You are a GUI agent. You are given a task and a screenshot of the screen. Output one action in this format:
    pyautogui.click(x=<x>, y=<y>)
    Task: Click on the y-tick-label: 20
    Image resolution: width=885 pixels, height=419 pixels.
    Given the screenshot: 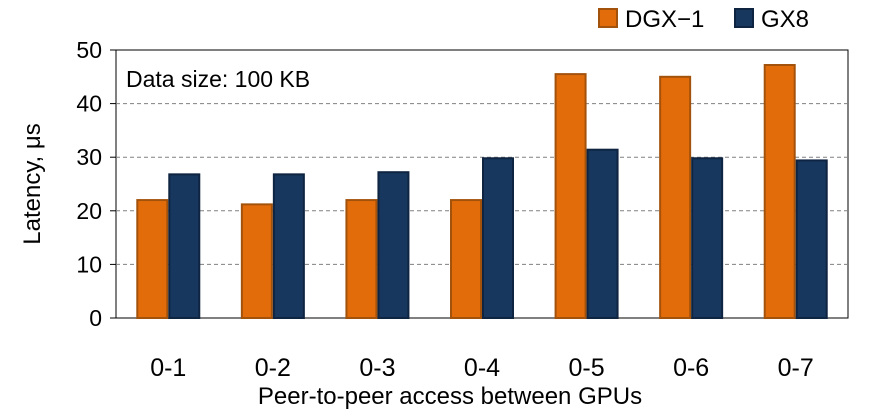 What is the action you would take?
    pyautogui.click(x=89, y=211)
    